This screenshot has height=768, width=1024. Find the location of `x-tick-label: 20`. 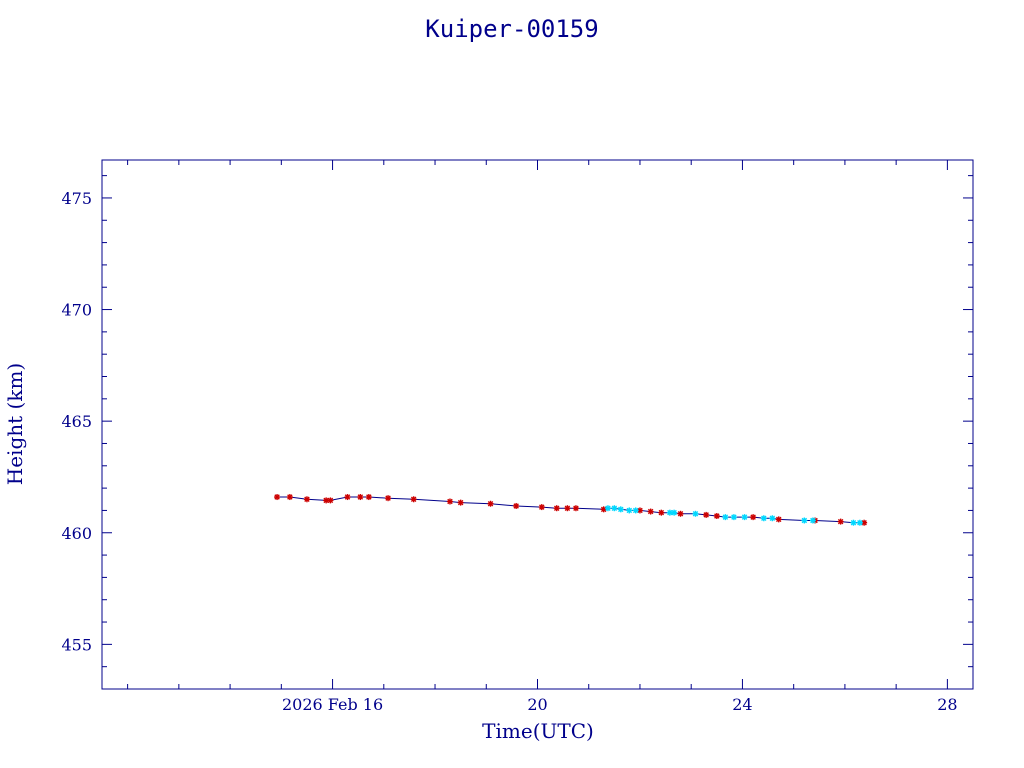

x-tick-label: 20 is located at coordinates (537, 704).